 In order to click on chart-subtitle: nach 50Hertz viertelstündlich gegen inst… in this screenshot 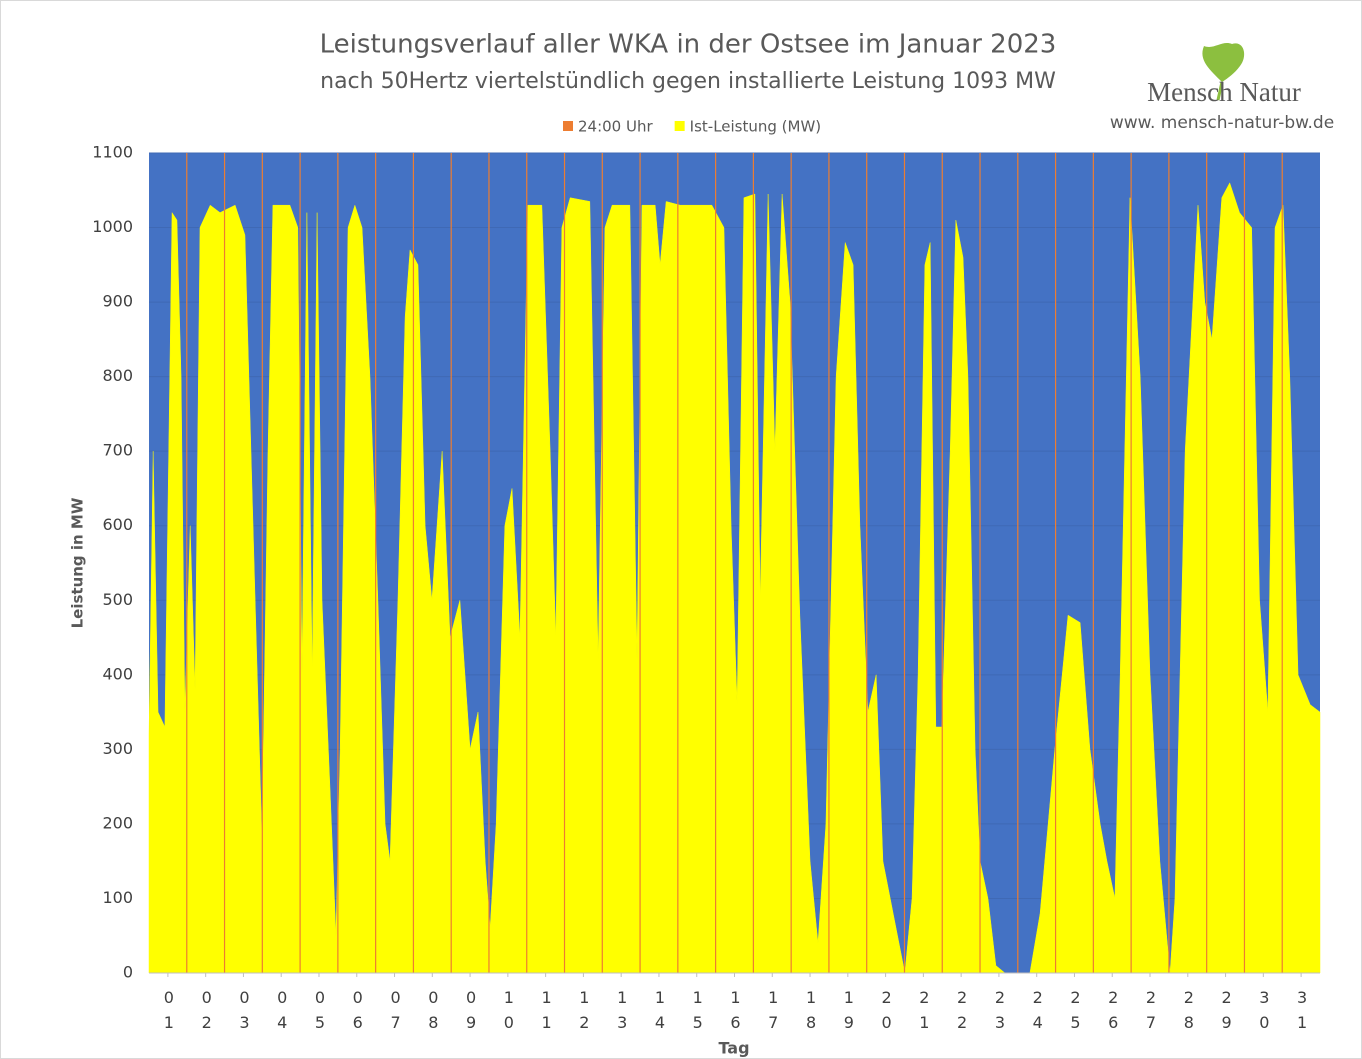, I will do `click(688, 81)`.